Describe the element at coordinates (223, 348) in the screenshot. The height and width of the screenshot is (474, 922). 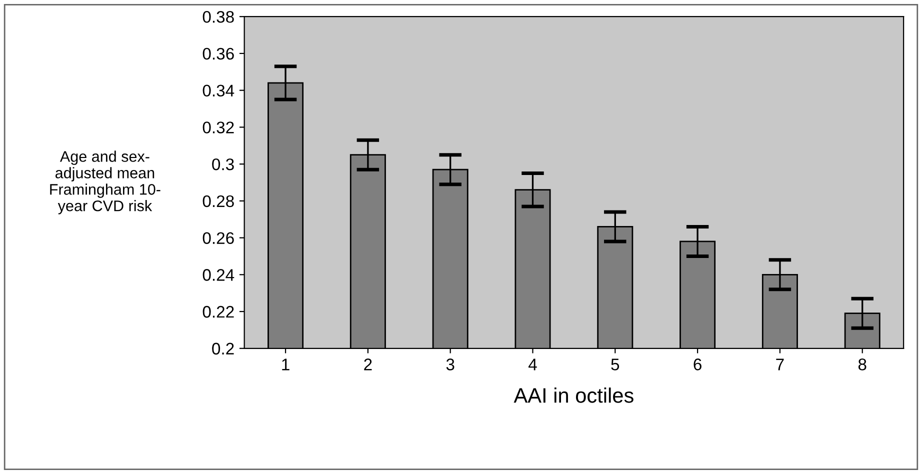
I see `y-tick-label: 0.2` at that location.